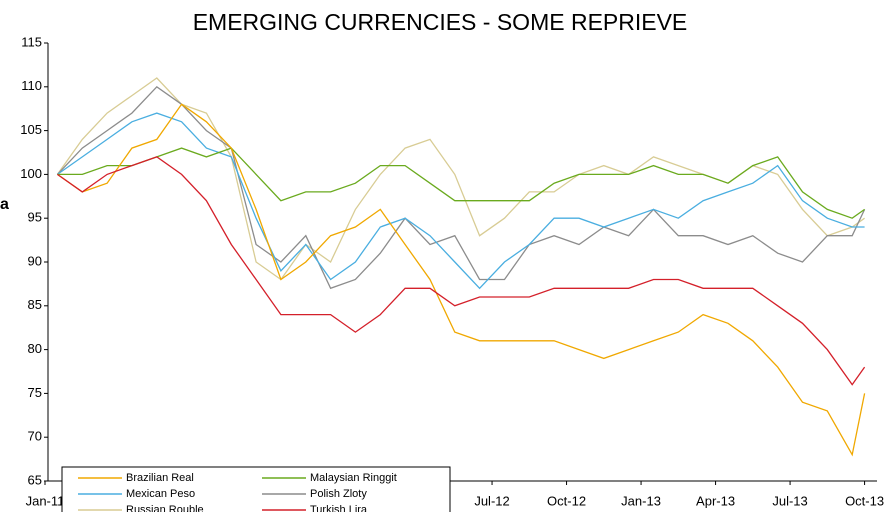  Describe the element at coordinates (31, 173) in the screenshot. I see `y-tick-label: 100` at that location.